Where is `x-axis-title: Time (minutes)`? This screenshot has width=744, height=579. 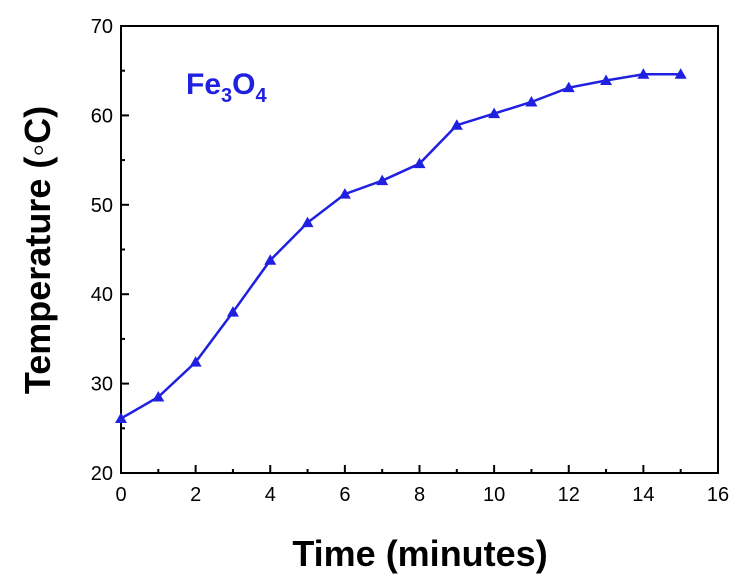 x-axis-title: Time (minutes) is located at coordinates (419, 553).